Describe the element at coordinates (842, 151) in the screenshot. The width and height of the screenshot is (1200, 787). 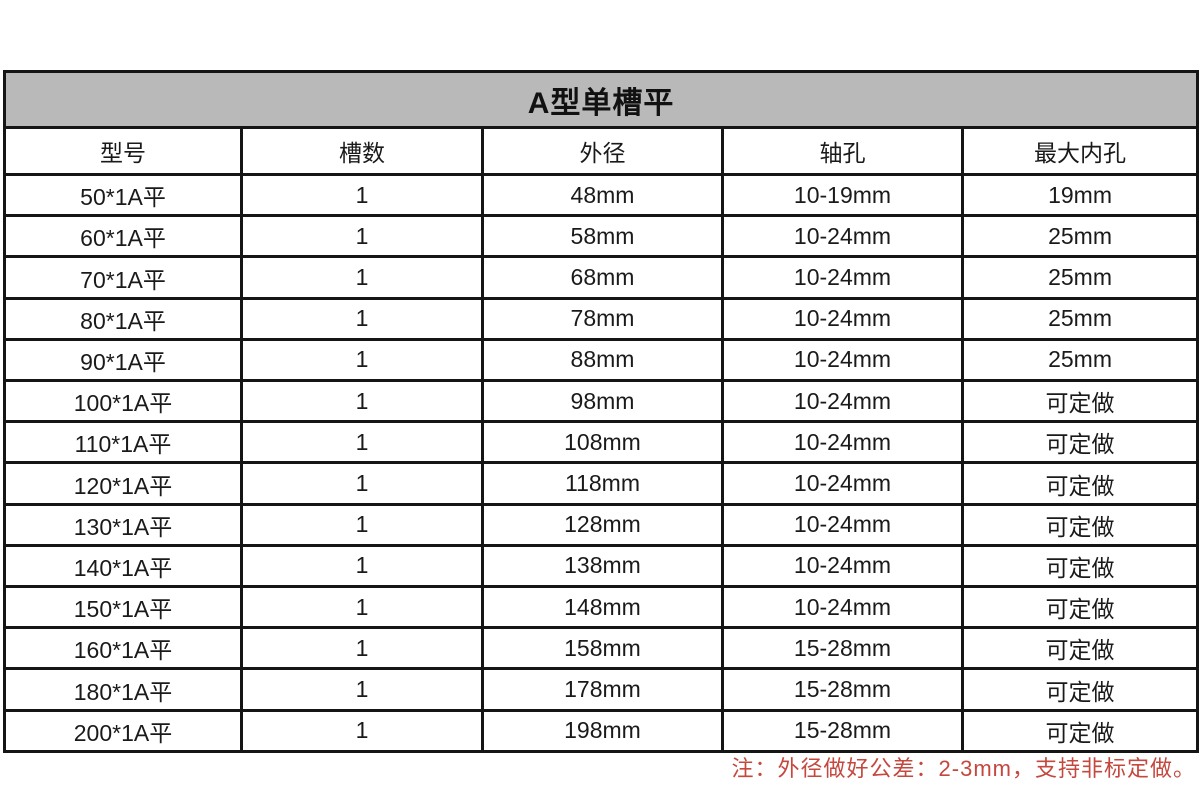
I see `column-header: 轴孔` at that location.